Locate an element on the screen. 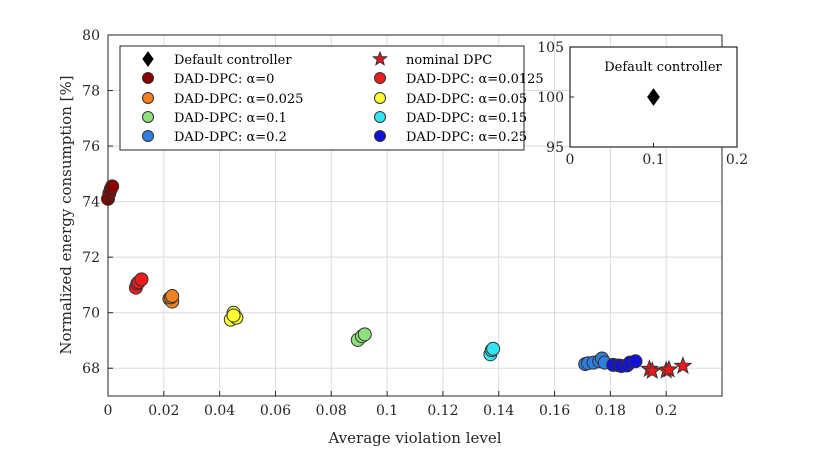 The width and height of the screenshot is (830, 449). y-tick-label: 74 is located at coordinates (91, 203).